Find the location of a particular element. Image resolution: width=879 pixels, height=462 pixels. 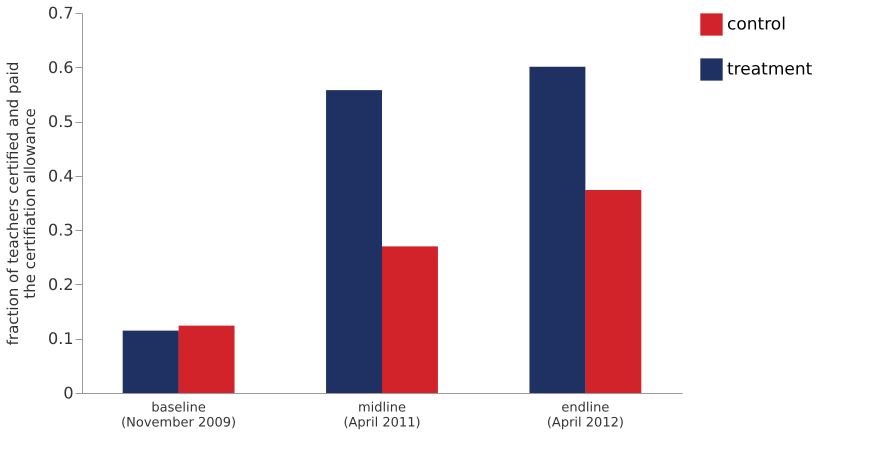

x-tick-label: endline (April 2012) is located at coordinates (585, 415).